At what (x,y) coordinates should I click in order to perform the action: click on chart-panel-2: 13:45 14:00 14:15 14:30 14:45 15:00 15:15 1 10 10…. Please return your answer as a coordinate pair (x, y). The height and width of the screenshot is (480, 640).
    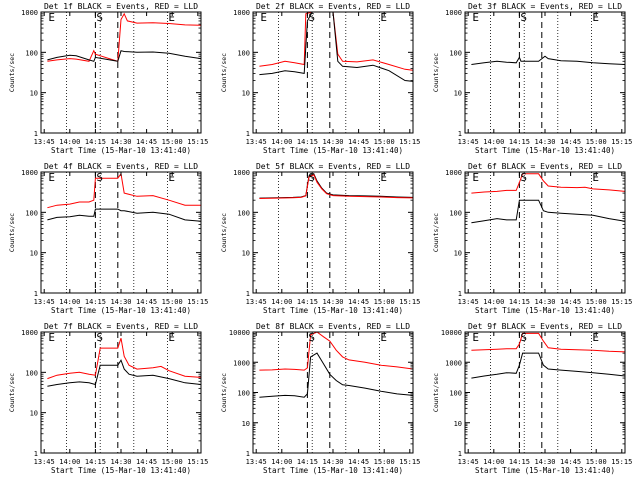
    Looking at the image, I should click on (320, 78).